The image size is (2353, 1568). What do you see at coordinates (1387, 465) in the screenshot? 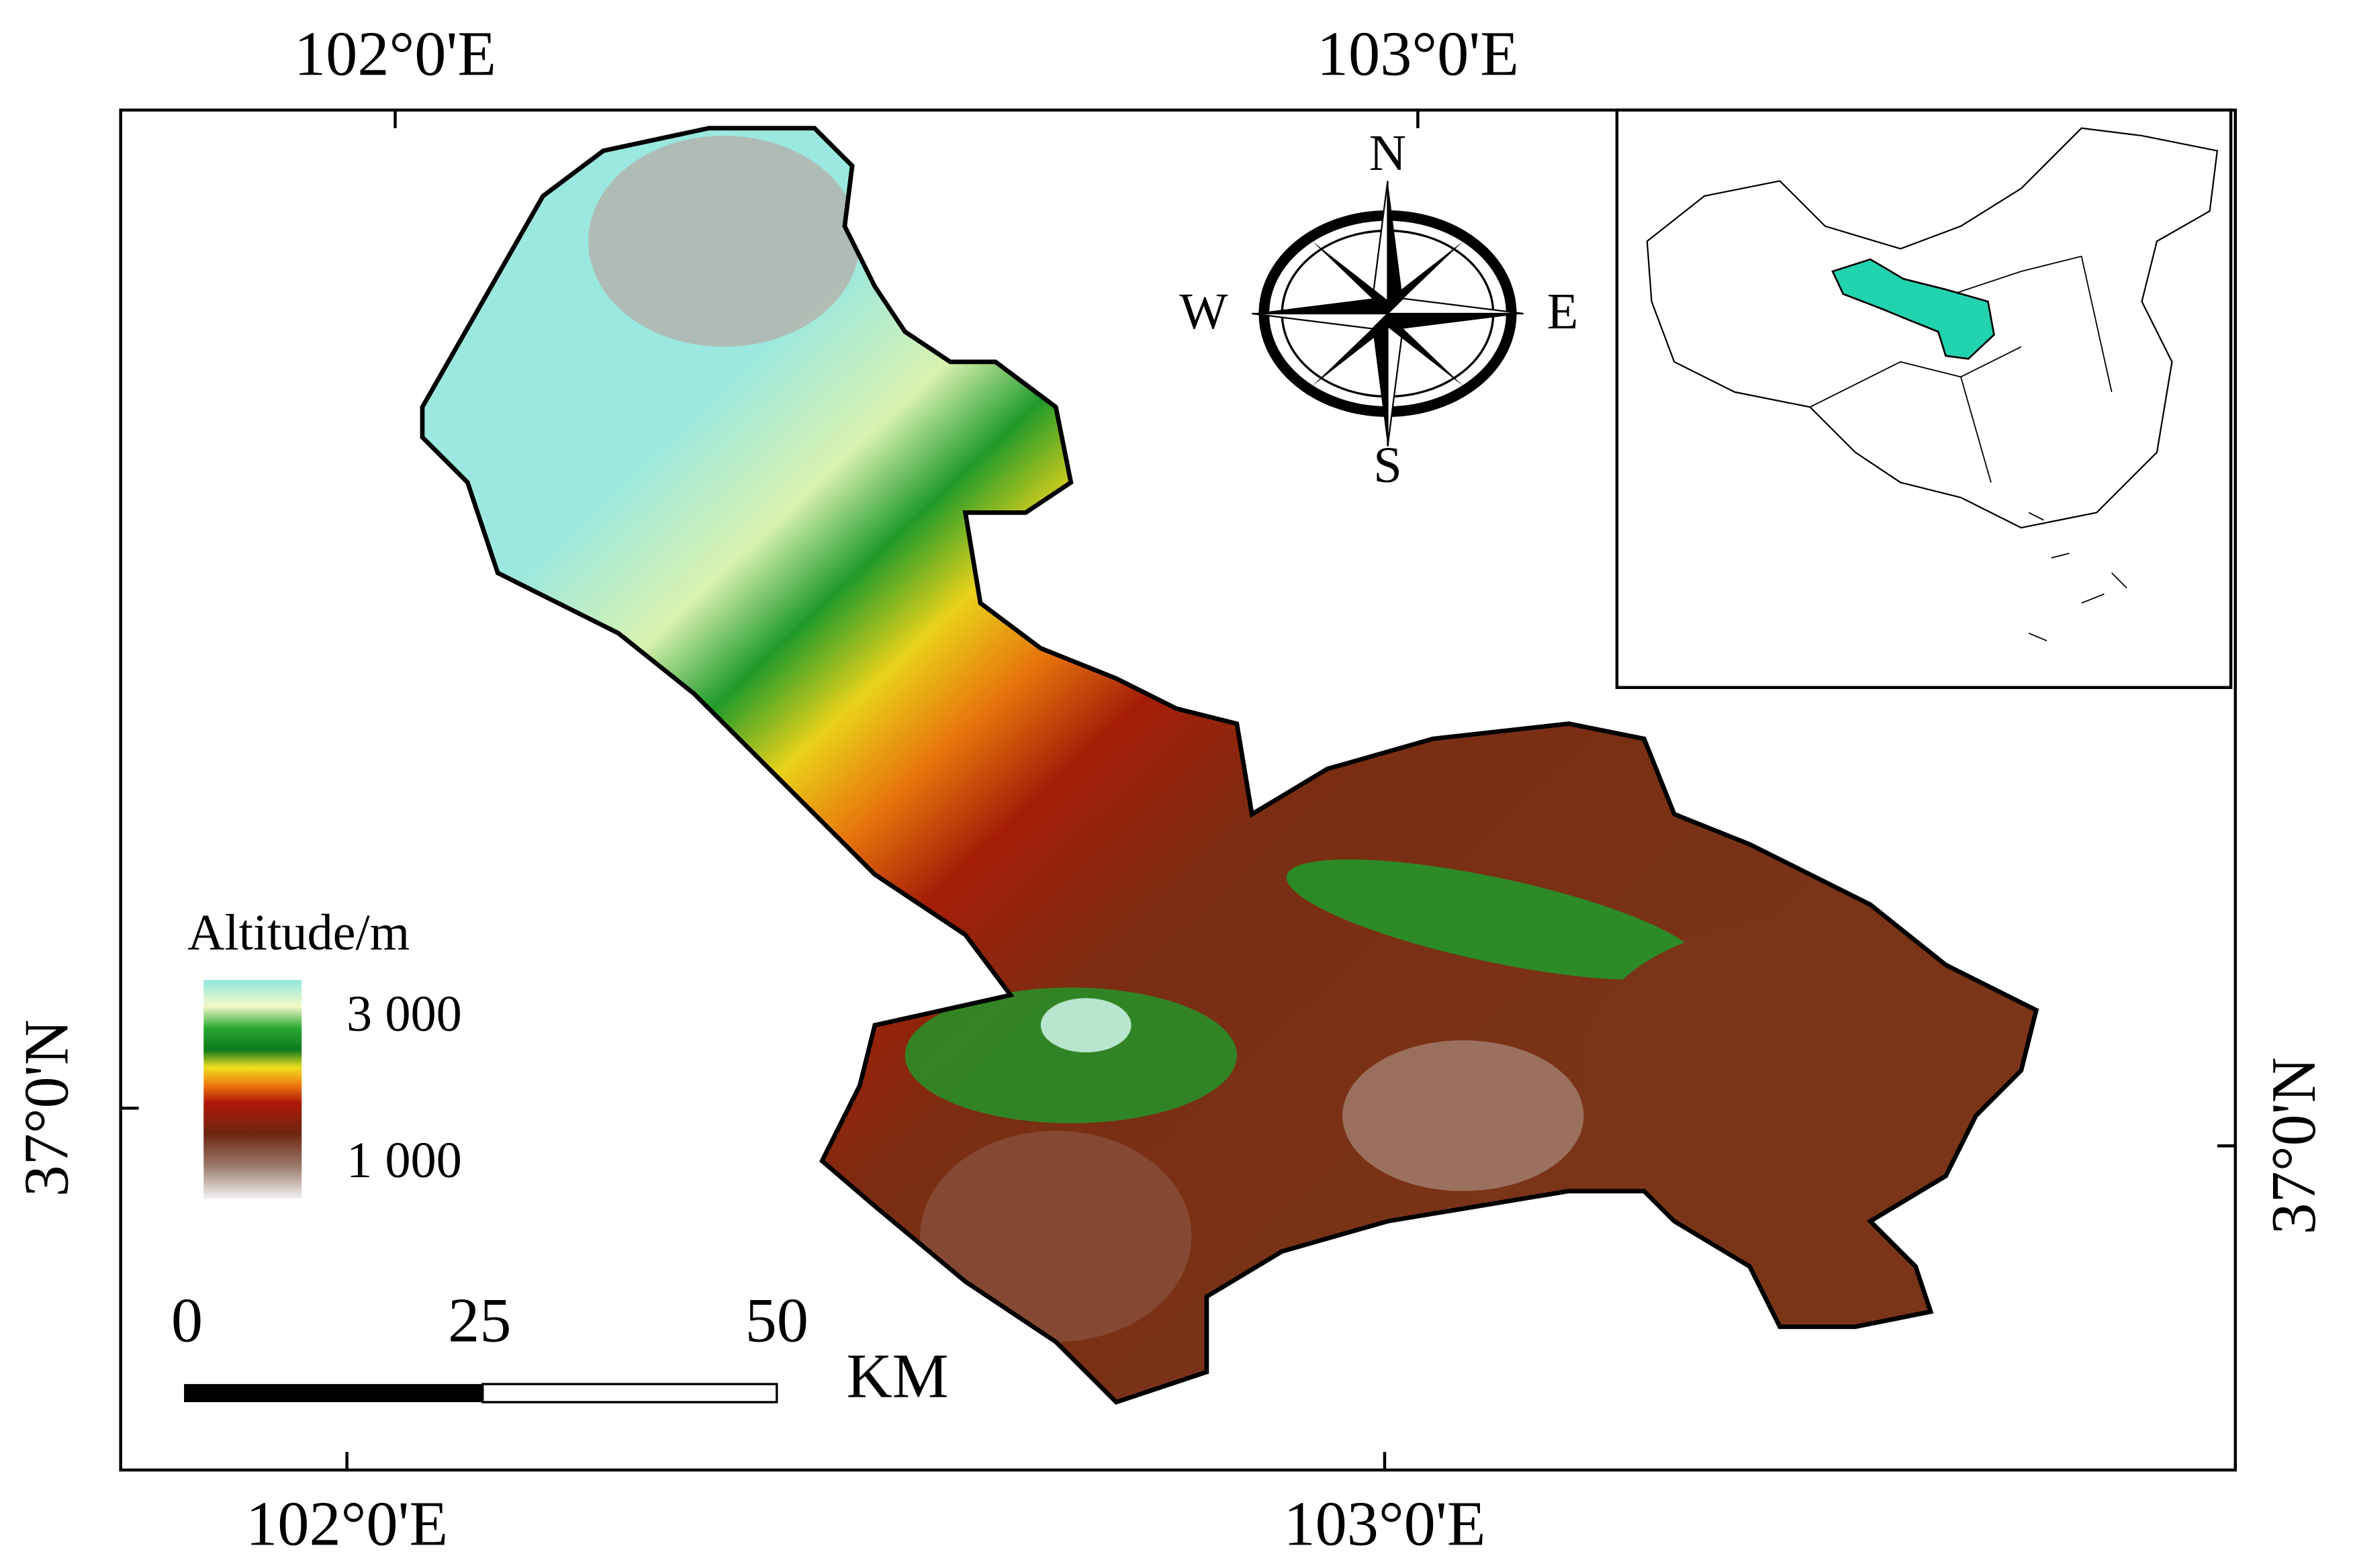
I see `compass-label: S` at bounding box center [1387, 465].